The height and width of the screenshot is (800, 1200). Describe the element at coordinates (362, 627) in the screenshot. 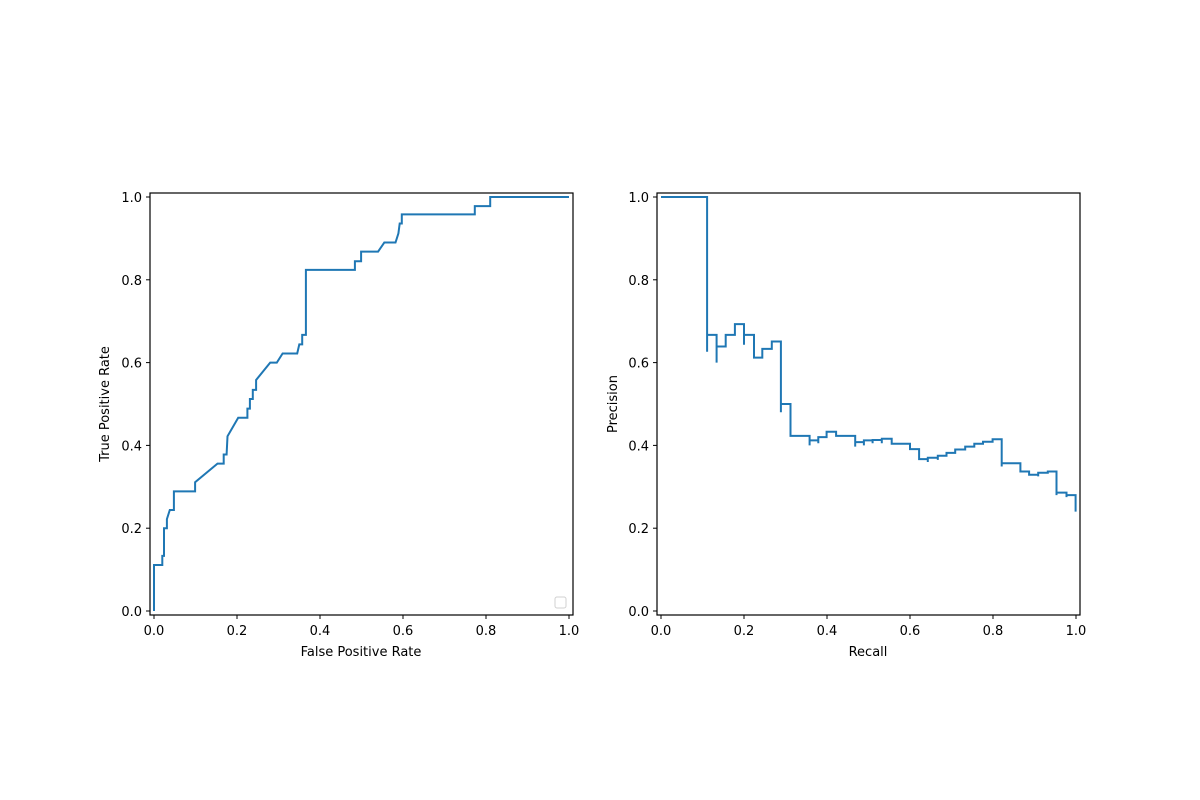

I see `roc-x-ticks: 0.0 0.2 0.4 0.6 0.8 1.0` at that location.